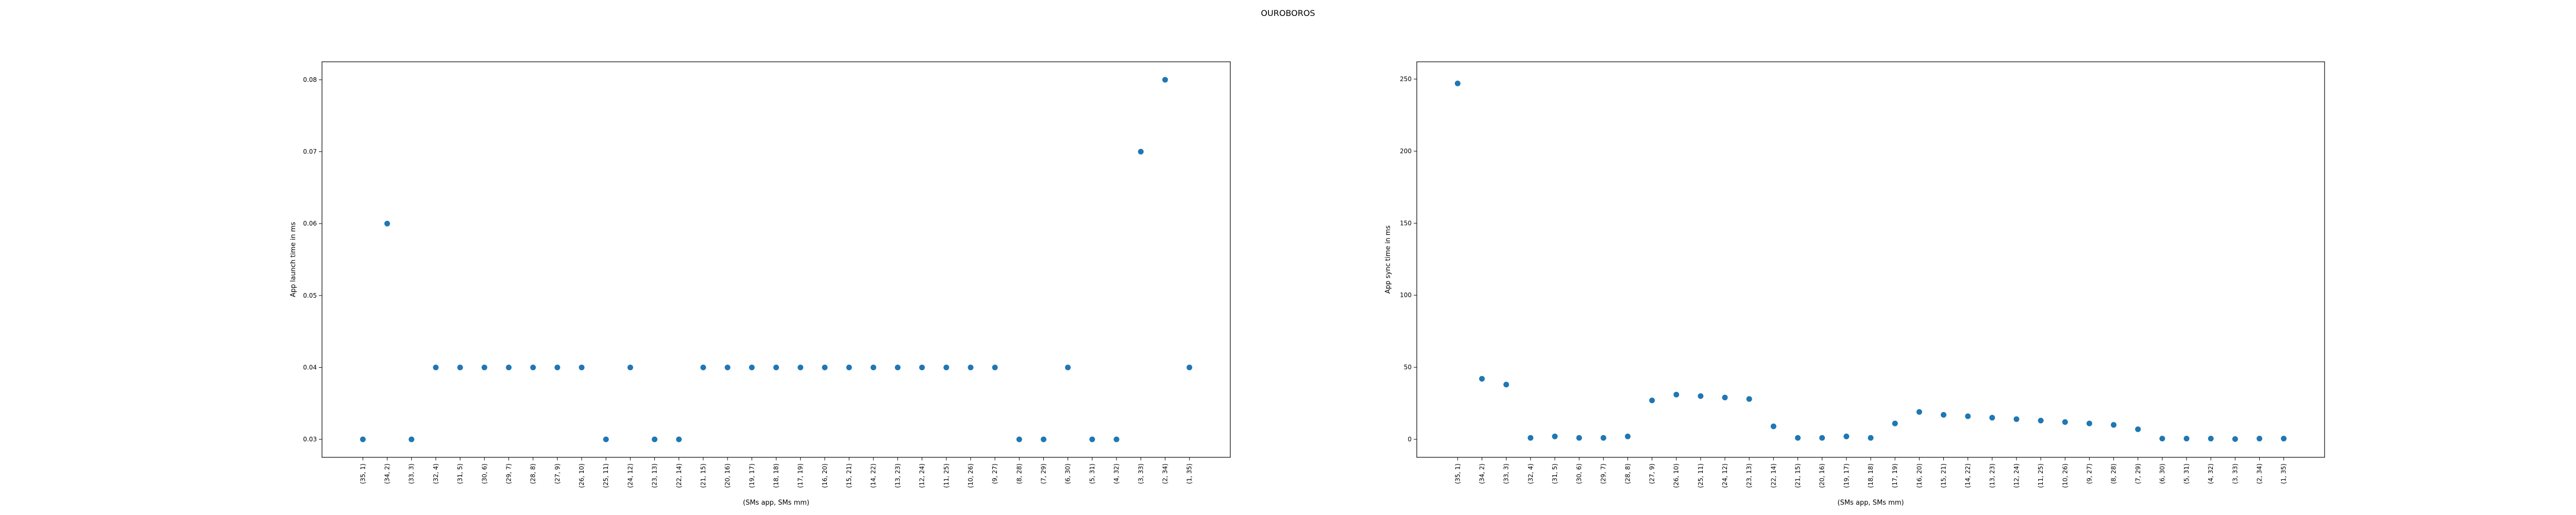  I want to click on y-tick-label: 0.03, so click(310, 439).